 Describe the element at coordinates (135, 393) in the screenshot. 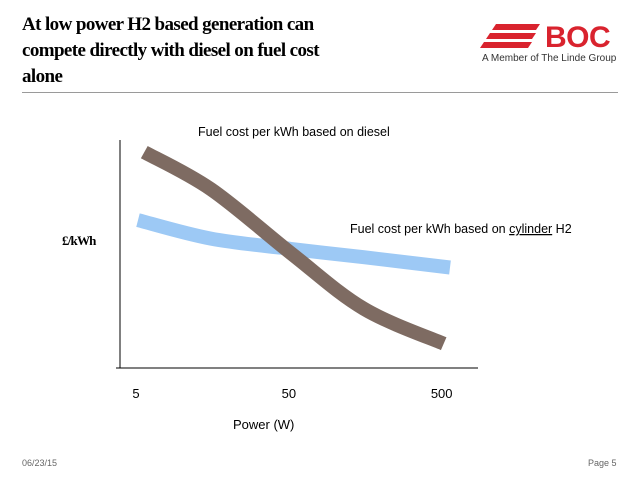

I see `x-tick-label: 5` at that location.